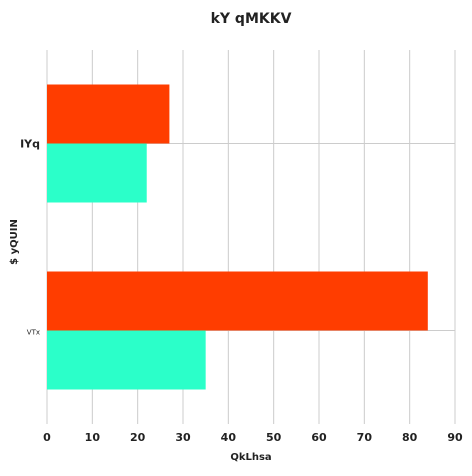 The image size is (472, 476). I want to click on bar-series2-vtx, so click(126, 360).